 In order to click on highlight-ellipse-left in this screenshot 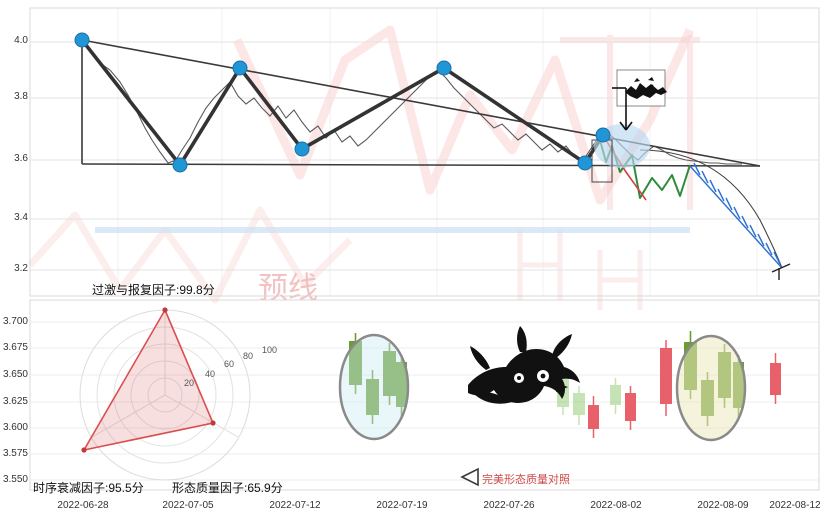, I will do `click(374, 387)`.